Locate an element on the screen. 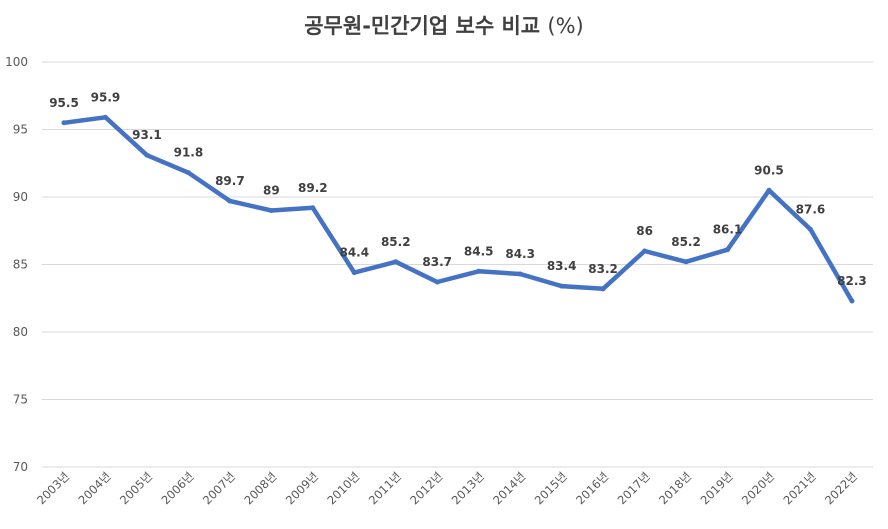 The image size is (888, 529). data-label: 83.2 is located at coordinates (603, 269).